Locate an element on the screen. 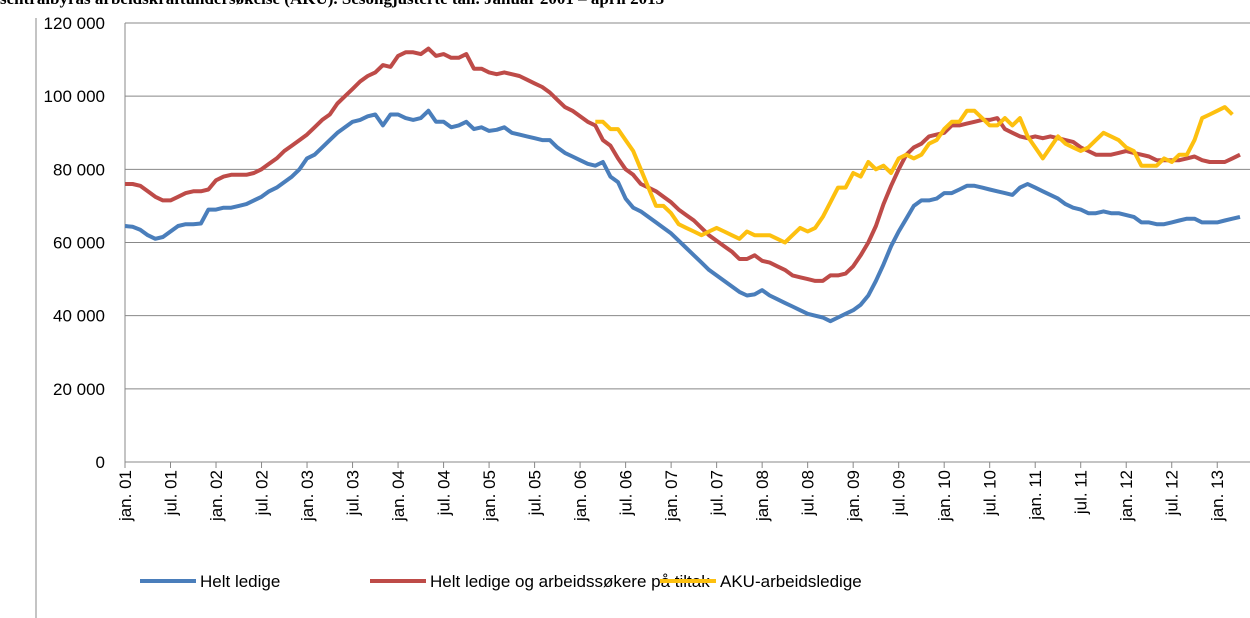 This screenshot has width=1250, height=618. x-tick-label: jul. 08 is located at coordinates (808, 493).